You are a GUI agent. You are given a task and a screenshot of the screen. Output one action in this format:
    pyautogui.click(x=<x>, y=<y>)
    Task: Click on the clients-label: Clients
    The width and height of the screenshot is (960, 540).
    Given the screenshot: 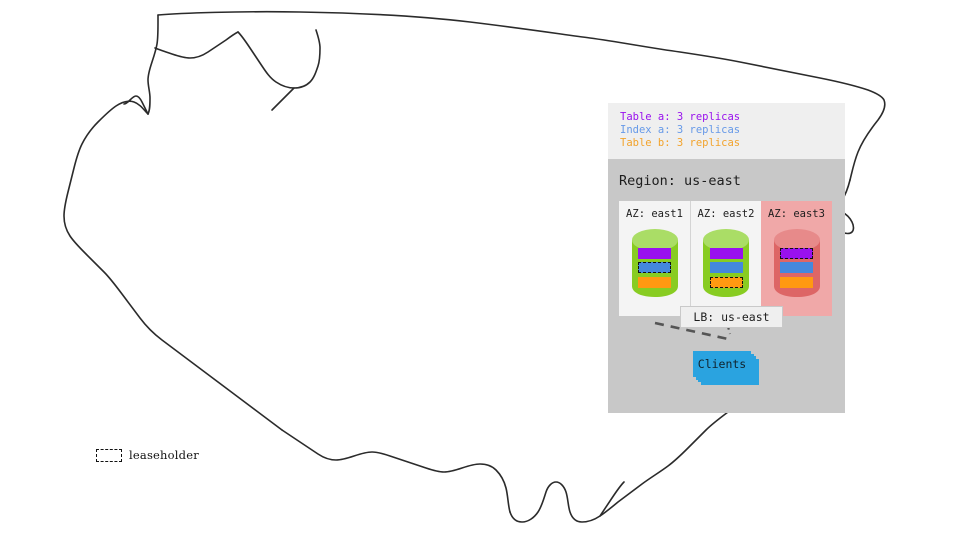 What is the action you would take?
    pyautogui.click(x=722, y=364)
    